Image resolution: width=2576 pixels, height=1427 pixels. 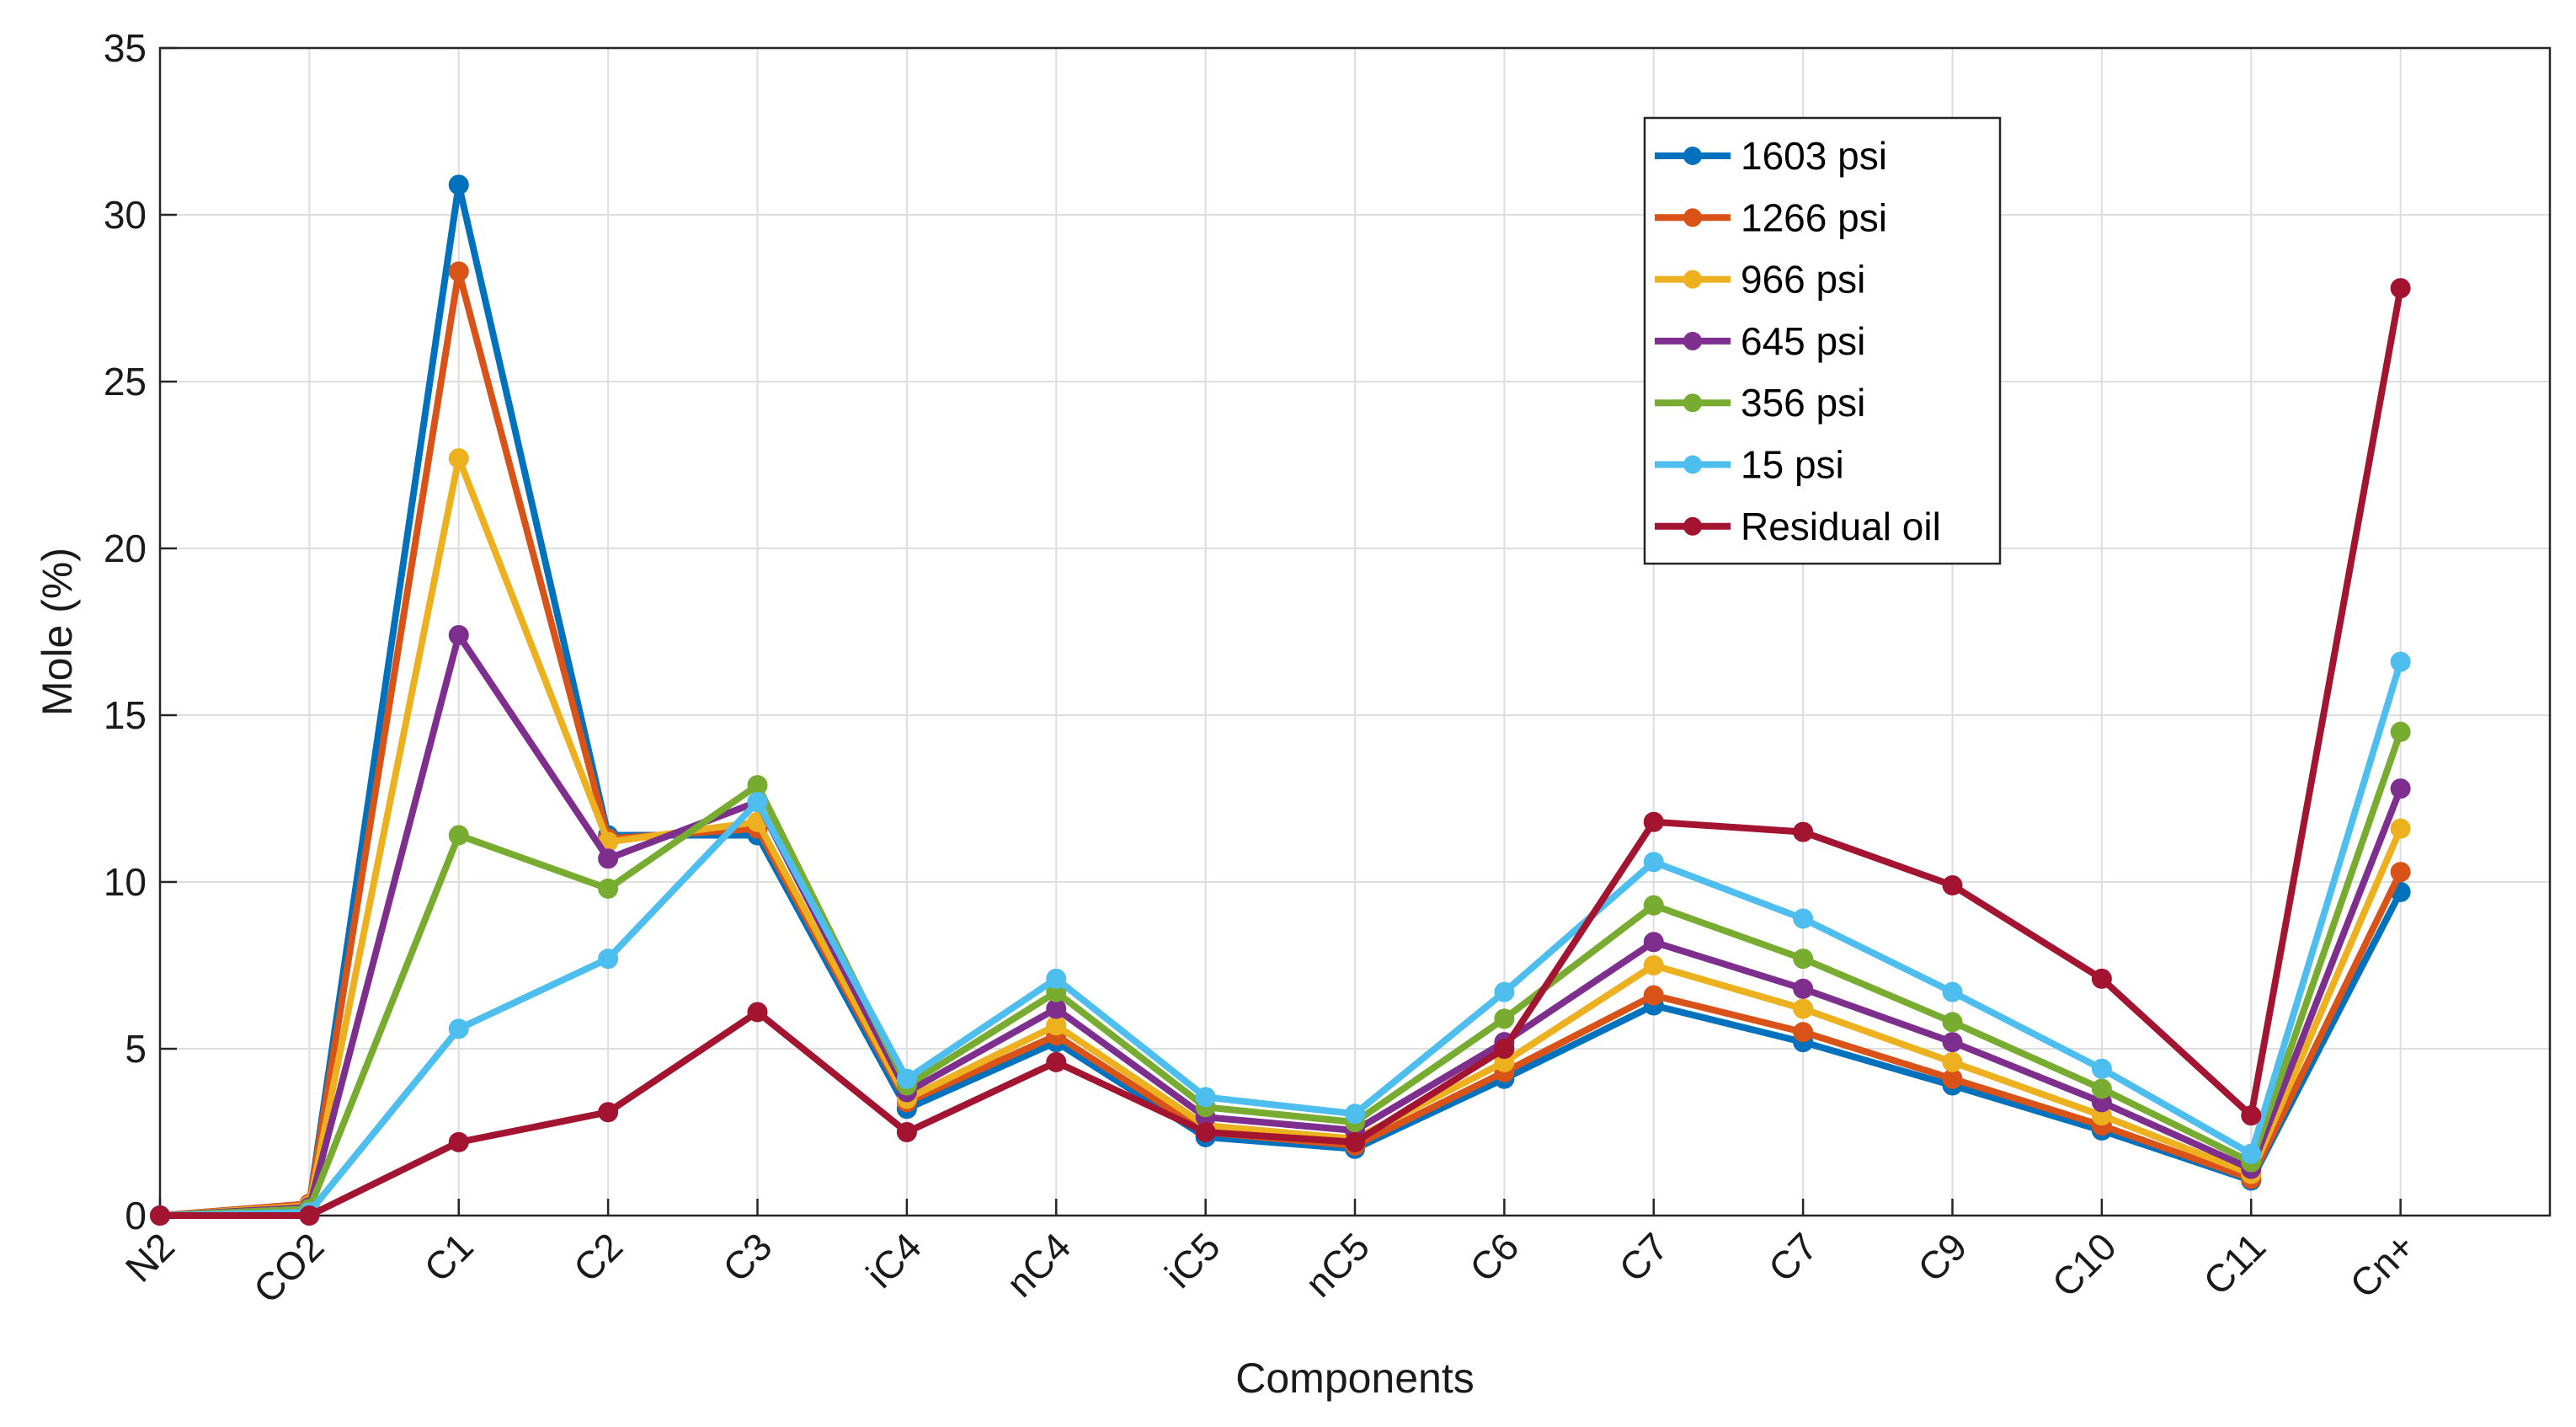 I want to click on legend-label-2: 966 psi, so click(x=1803, y=280).